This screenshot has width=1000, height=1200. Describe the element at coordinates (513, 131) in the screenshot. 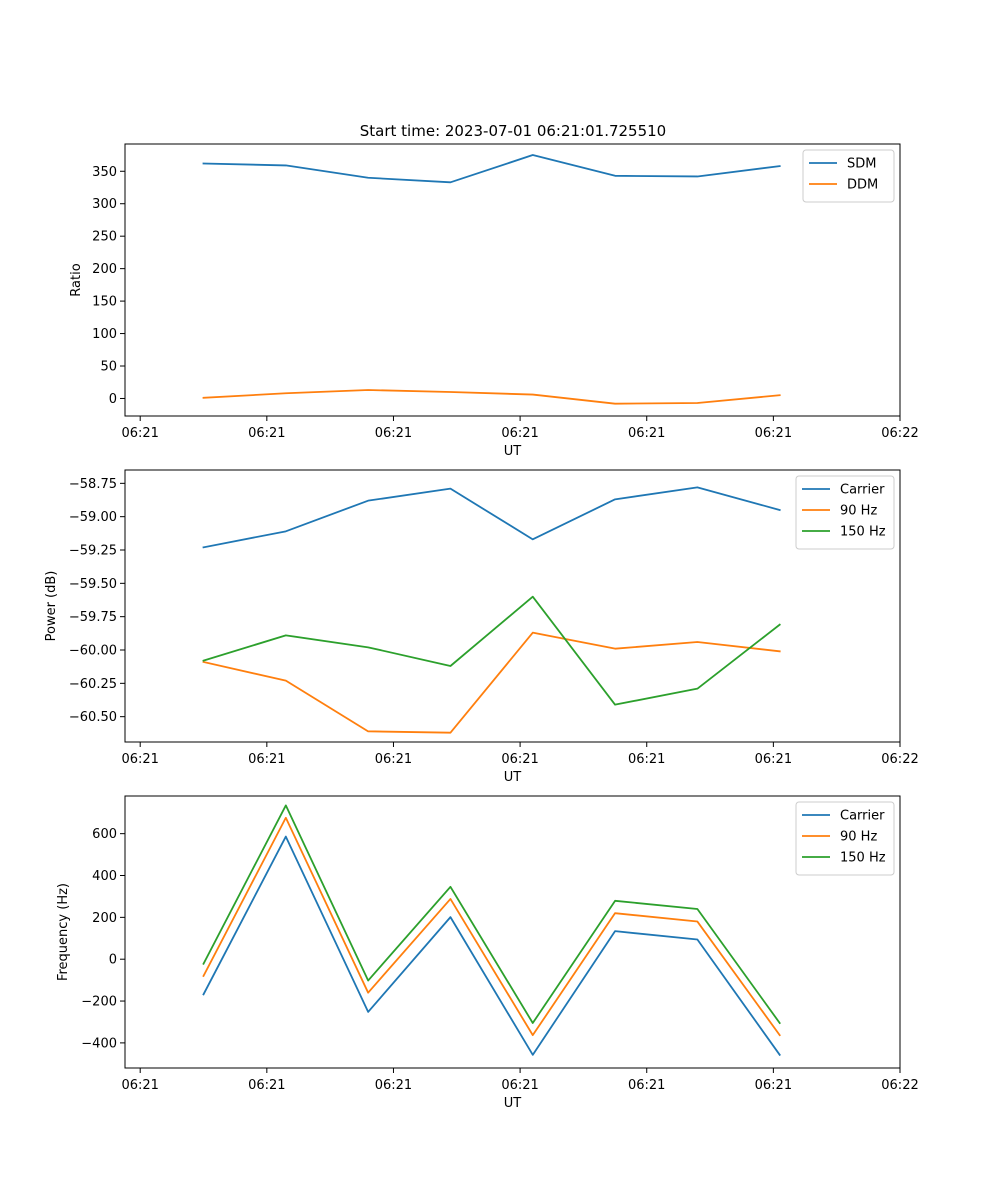

I see `figure-title: Start time: 2023-07-01 06:21:01.725510` at that location.